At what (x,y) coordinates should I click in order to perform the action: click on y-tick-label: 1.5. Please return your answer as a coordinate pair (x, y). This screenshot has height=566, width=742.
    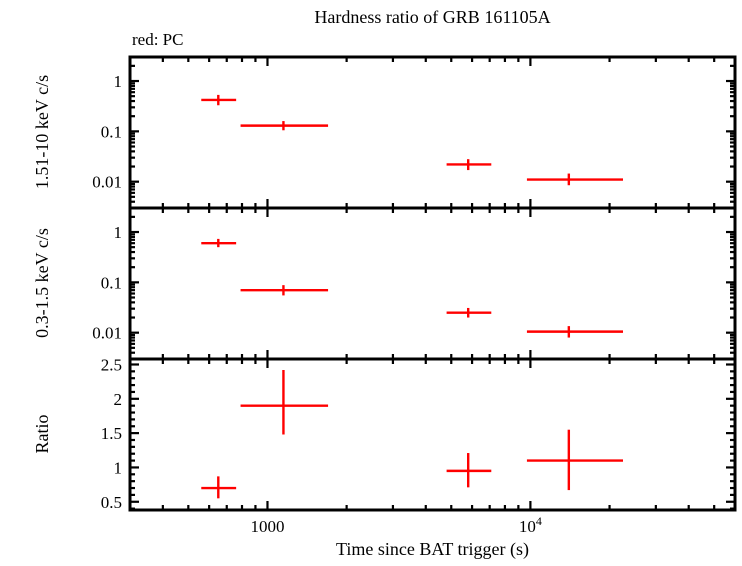
    Looking at the image, I should click on (111, 433).